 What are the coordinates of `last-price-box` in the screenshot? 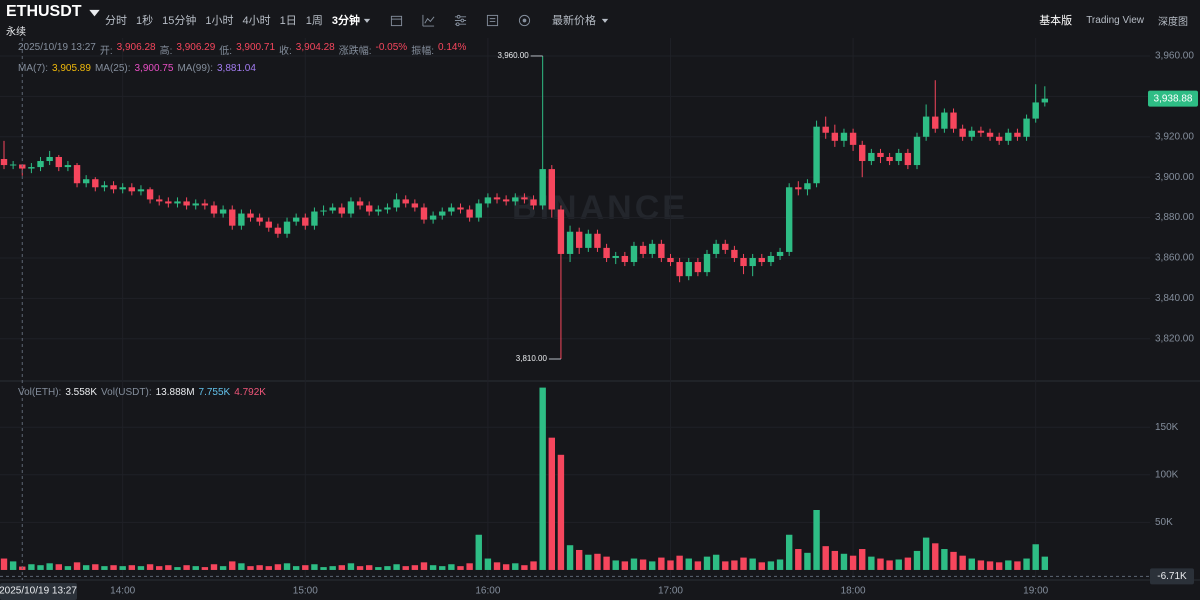 It's located at (1173, 98).